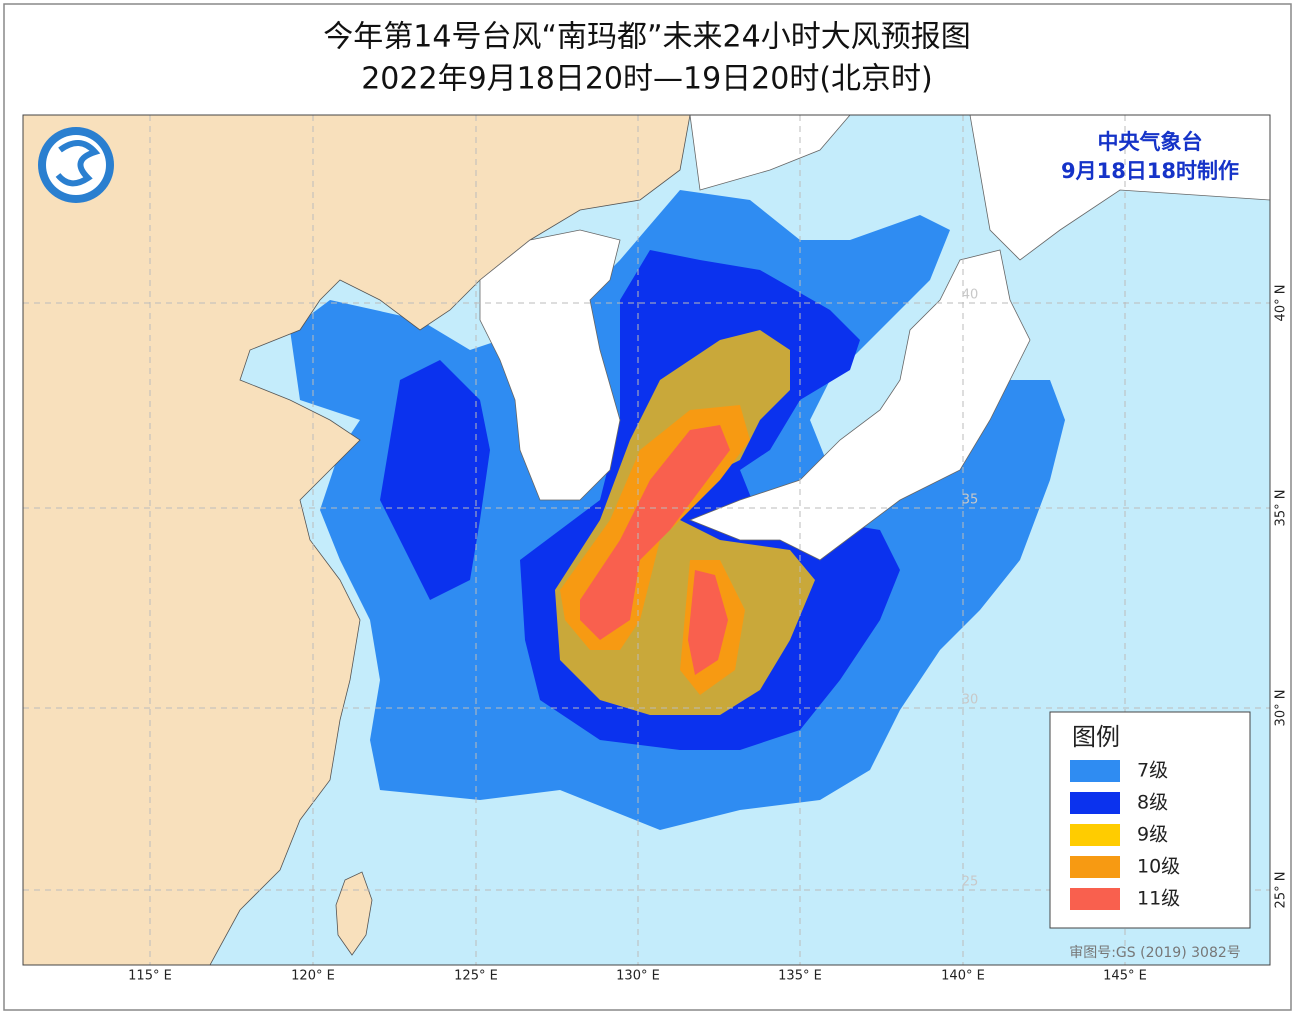  What do you see at coordinates (1150, 820) in the screenshot?
I see `legend: 图例 7级 8级 9级 10级 11级` at bounding box center [1150, 820].